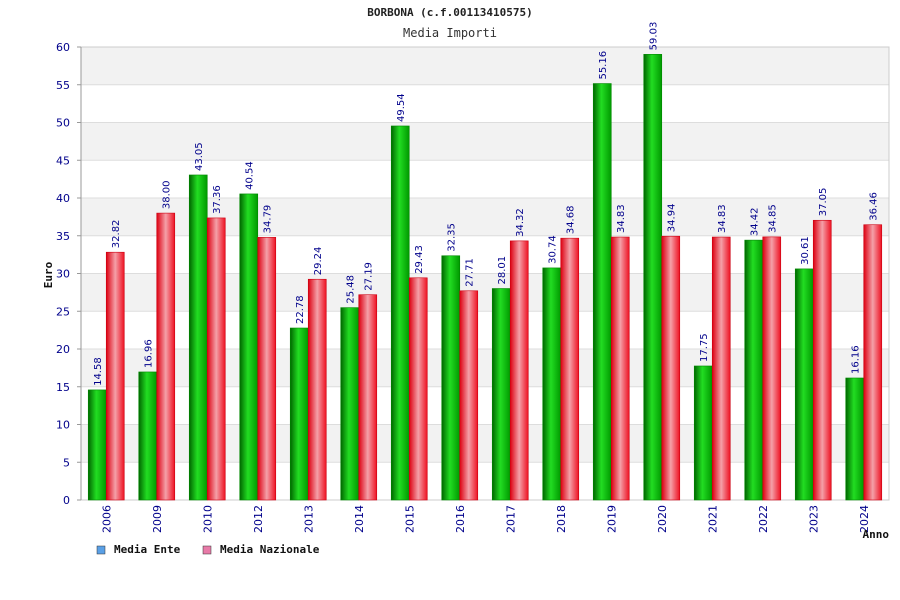 This screenshot has height=600, width=900. What do you see at coordinates (308, 519) in the screenshot?
I see `x-tick-label-2013: 2013` at bounding box center [308, 519].